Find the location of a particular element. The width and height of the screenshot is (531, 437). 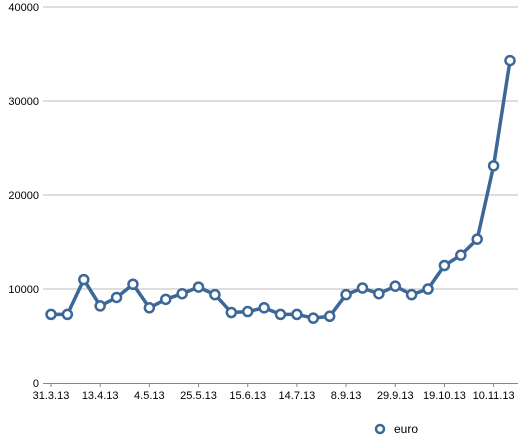

x-tick-label: 31.3.13 is located at coordinates (51, 396).